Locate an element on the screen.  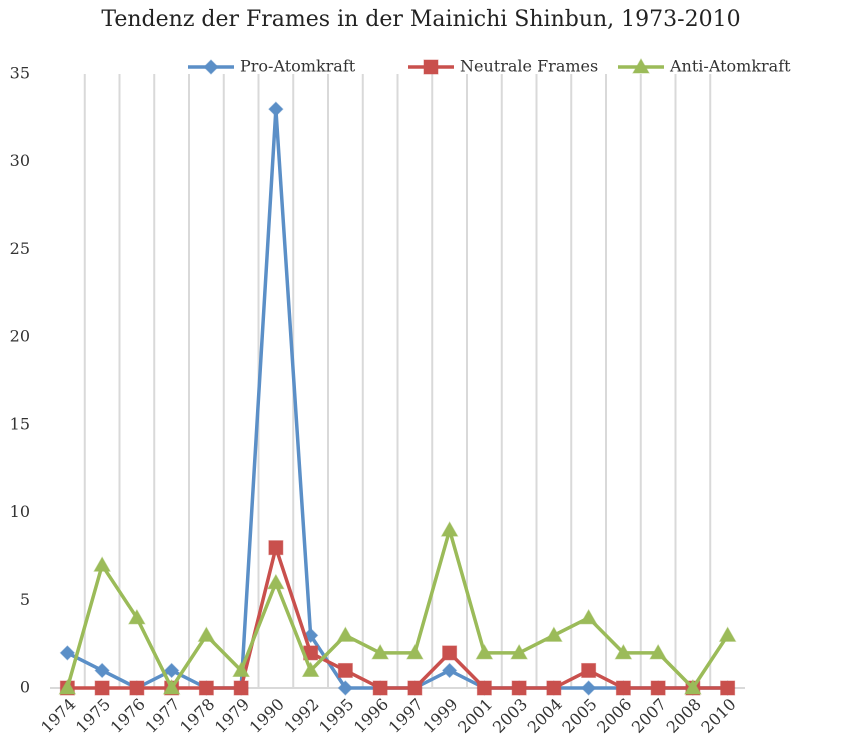
x-tick-label: 1990 is located at coordinates (267, 716).